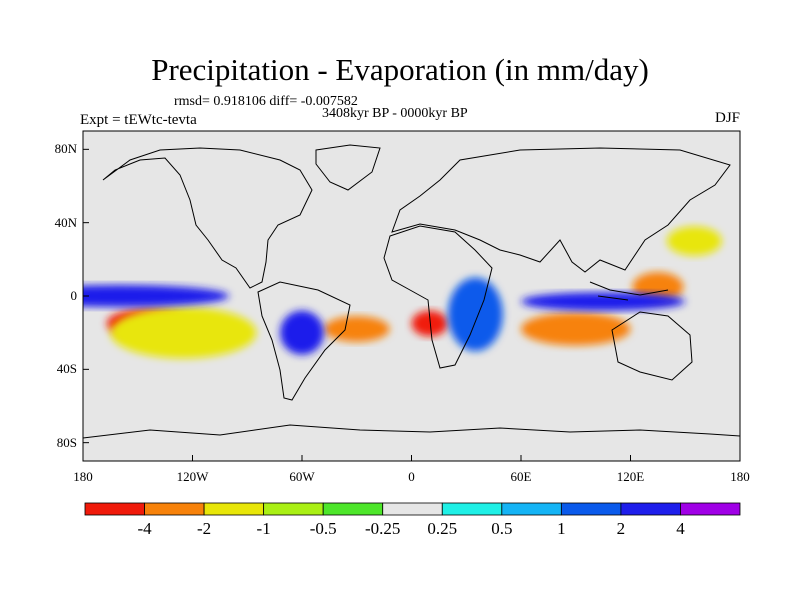 The width and height of the screenshot is (800, 600). What do you see at coordinates (740, 476) in the screenshot?
I see `lon-label-6: 180` at bounding box center [740, 476].